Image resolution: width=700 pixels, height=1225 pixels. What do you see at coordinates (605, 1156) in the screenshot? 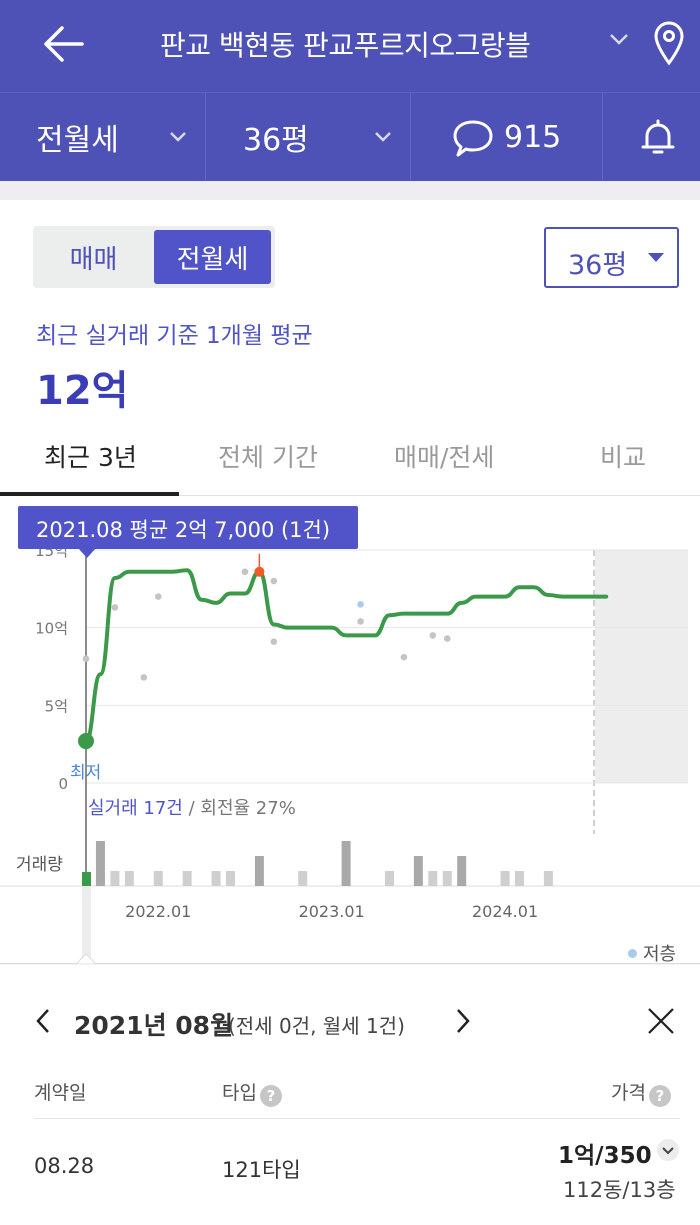
I see `row-price: 1억/350` at bounding box center [605, 1156].